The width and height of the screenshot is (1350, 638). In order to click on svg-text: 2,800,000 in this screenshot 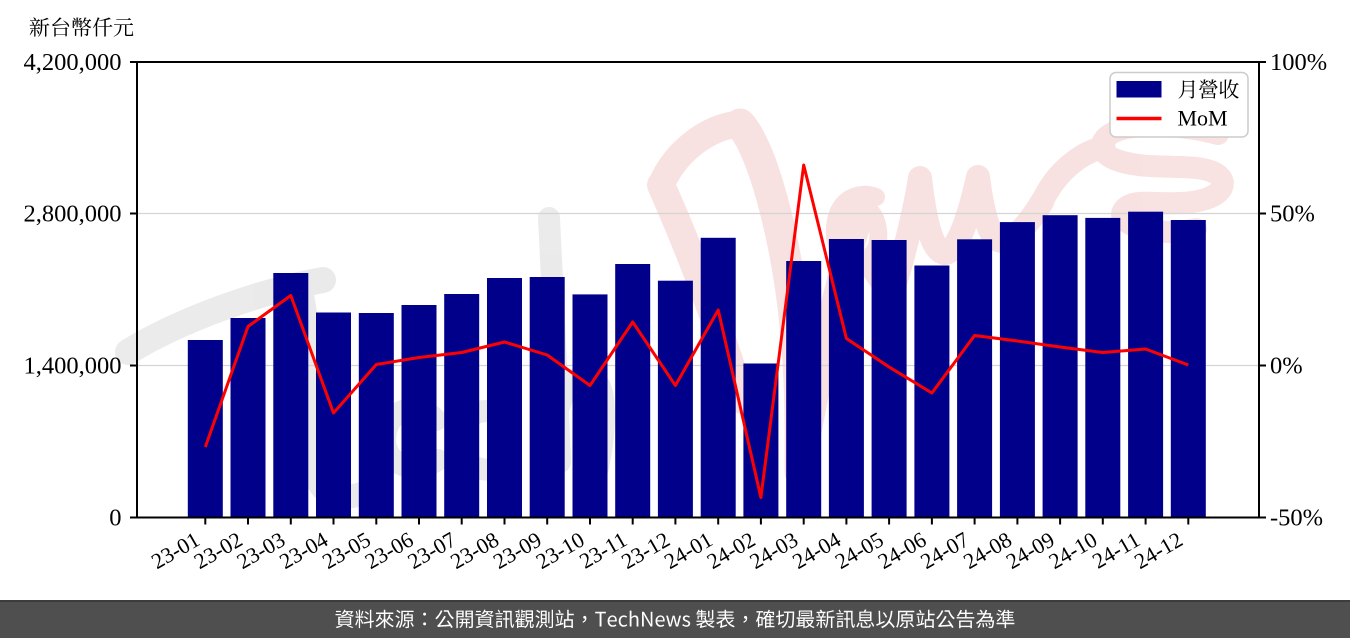, I will do `click(73, 214)`.